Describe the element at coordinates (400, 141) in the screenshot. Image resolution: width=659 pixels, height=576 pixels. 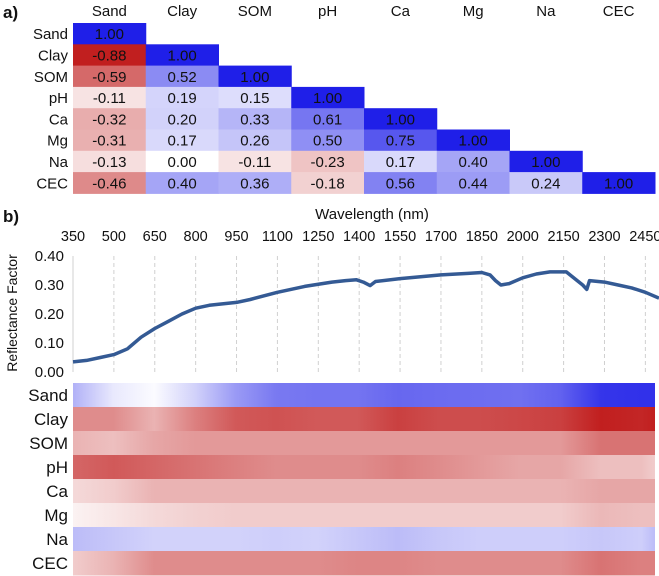
I see `correlation-value: 0.75` at that location.